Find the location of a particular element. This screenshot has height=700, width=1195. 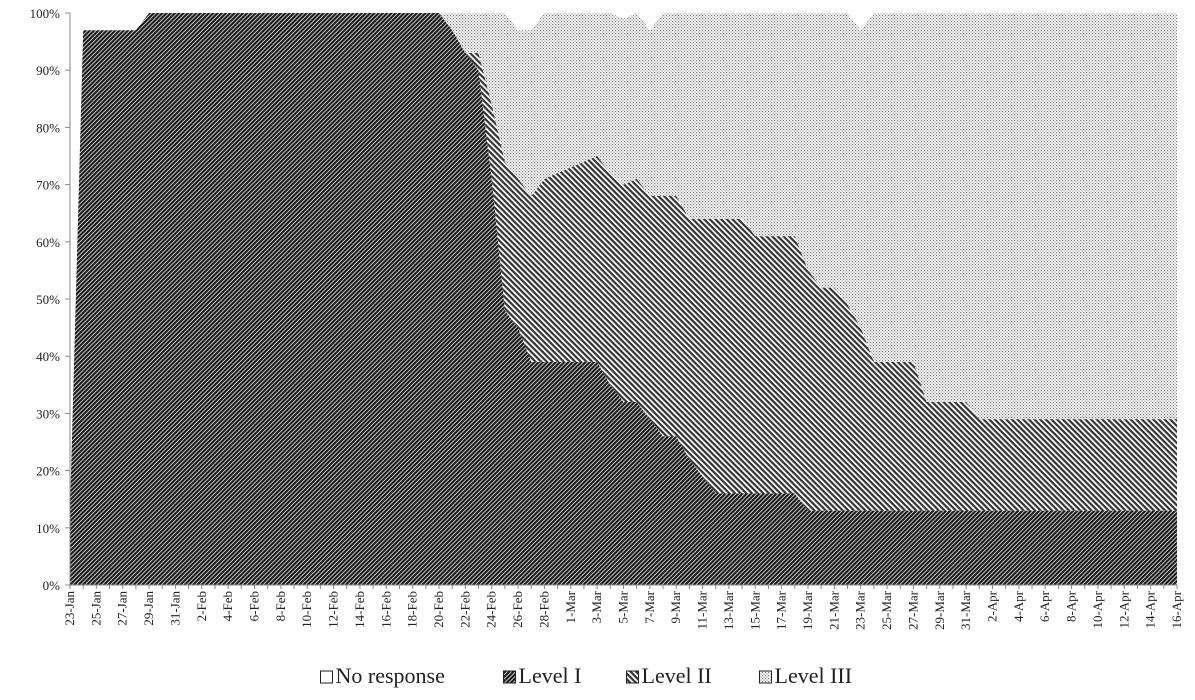

x-tick-label: 24-Feb is located at coordinates (491, 609).